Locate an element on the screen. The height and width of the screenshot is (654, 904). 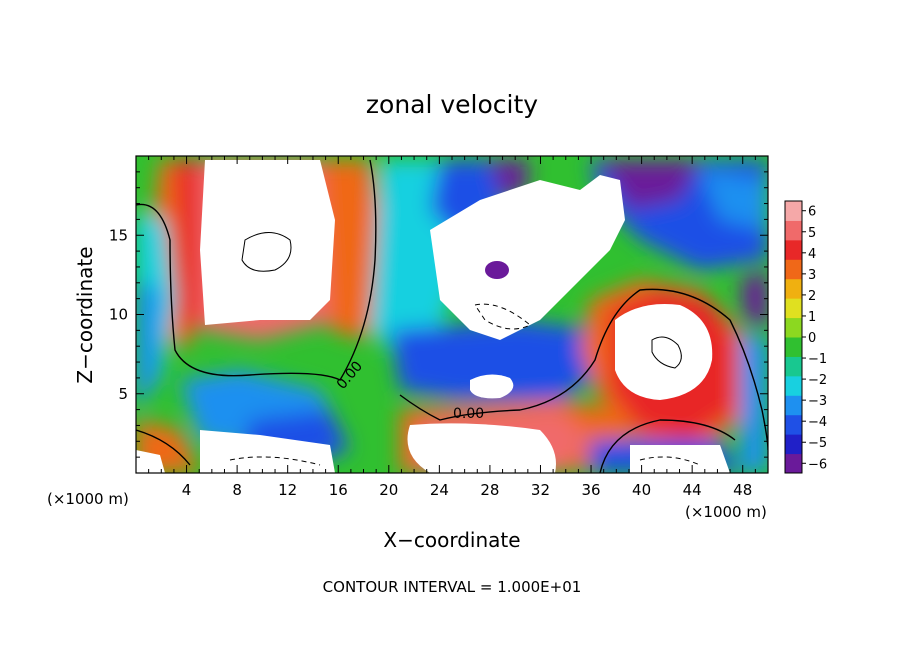
colorbar-label: −3 is located at coordinates (817, 401).